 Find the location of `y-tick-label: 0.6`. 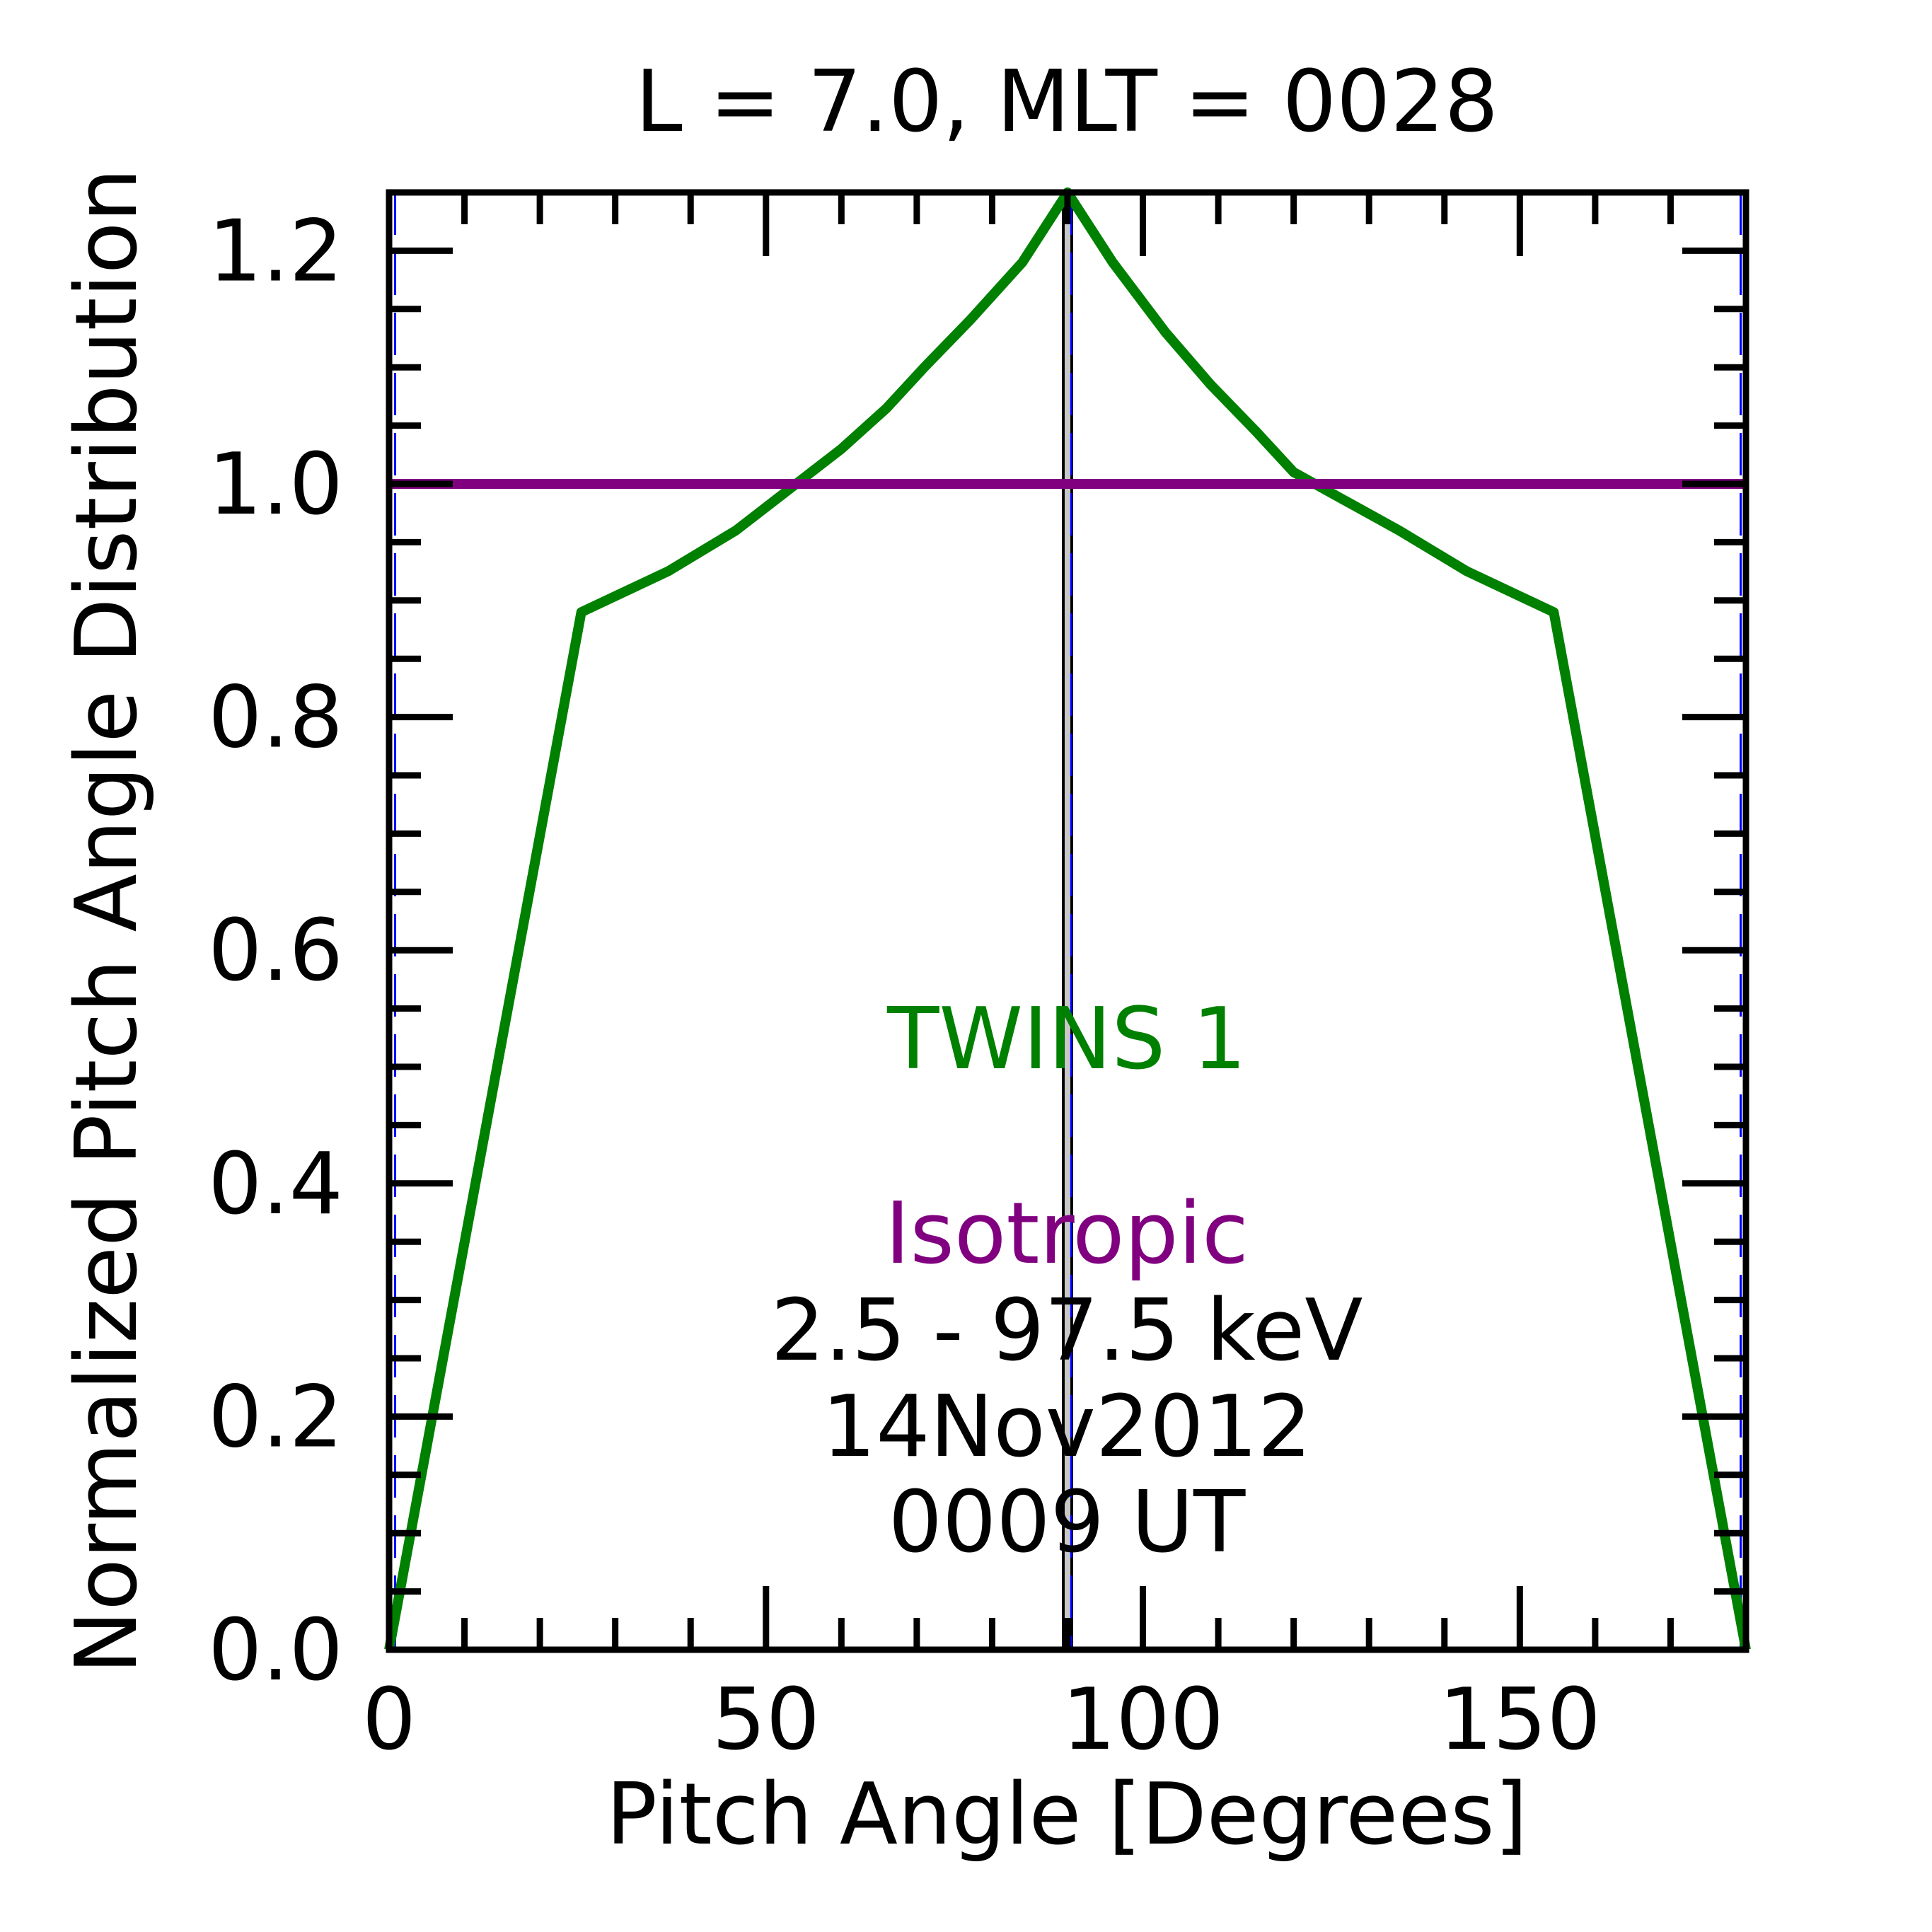

y-tick-label: 0.6 is located at coordinates (275, 951).